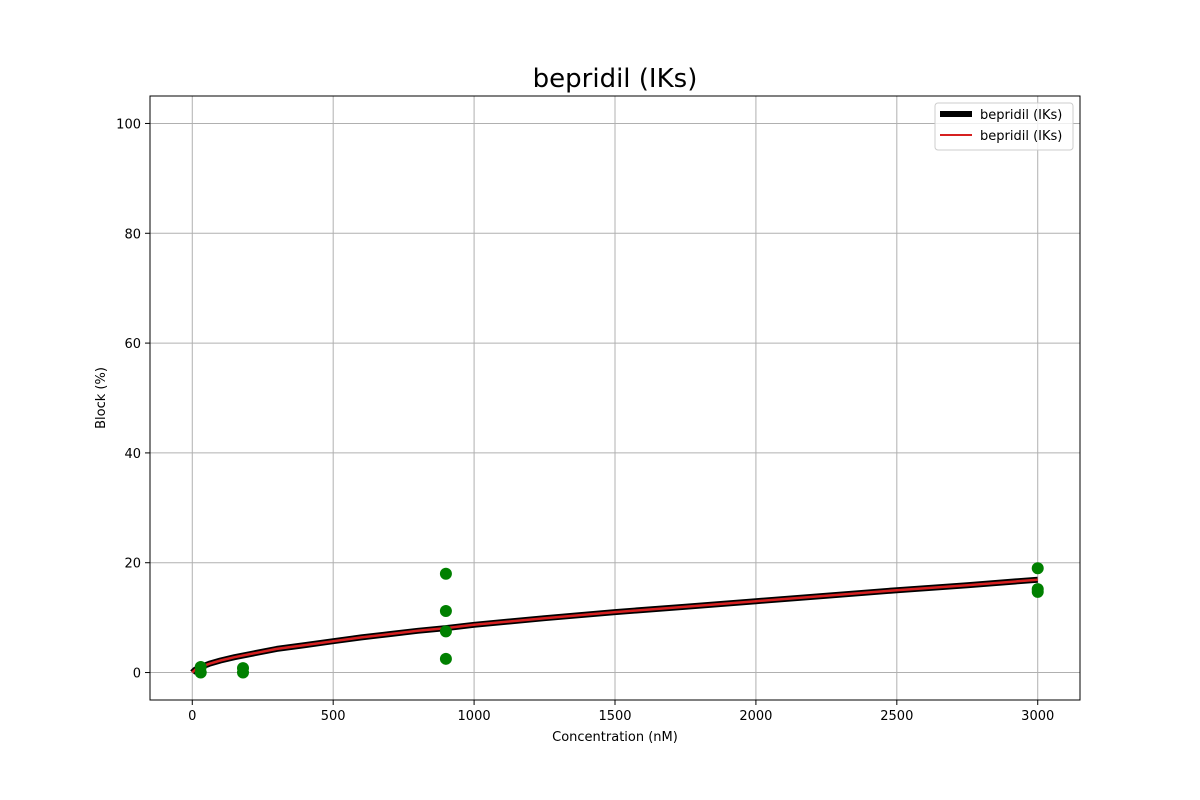 The image size is (1200, 800). Describe the element at coordinates (1037, 716) in the screenshot. I see `x-tick-label: 3000` at that location.